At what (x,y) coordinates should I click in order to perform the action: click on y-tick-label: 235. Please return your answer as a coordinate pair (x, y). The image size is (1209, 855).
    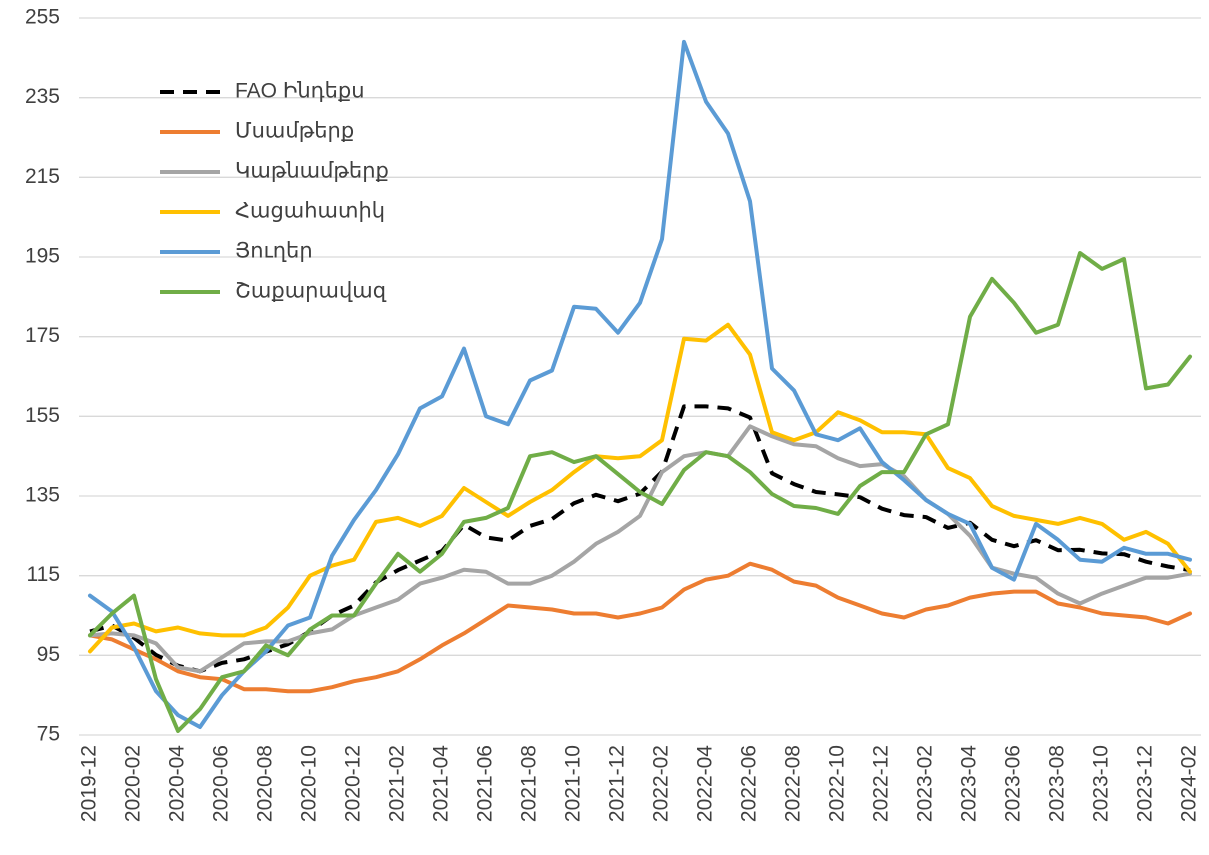
    Looking at the image, I should click on (42, 96).